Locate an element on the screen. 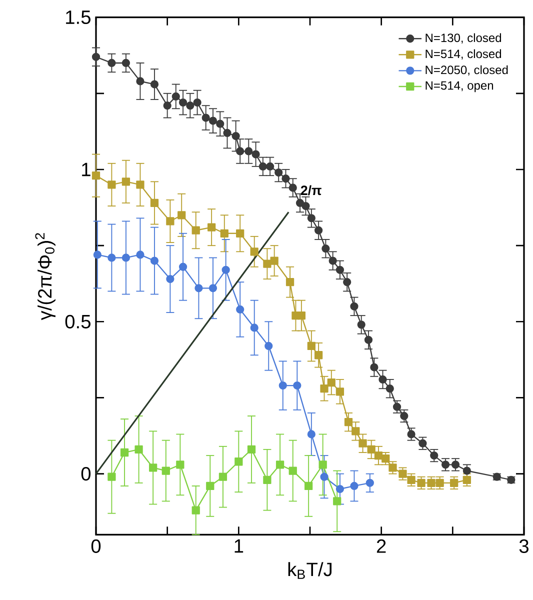  annotation: 2/π is located at coordinates (311, 190).